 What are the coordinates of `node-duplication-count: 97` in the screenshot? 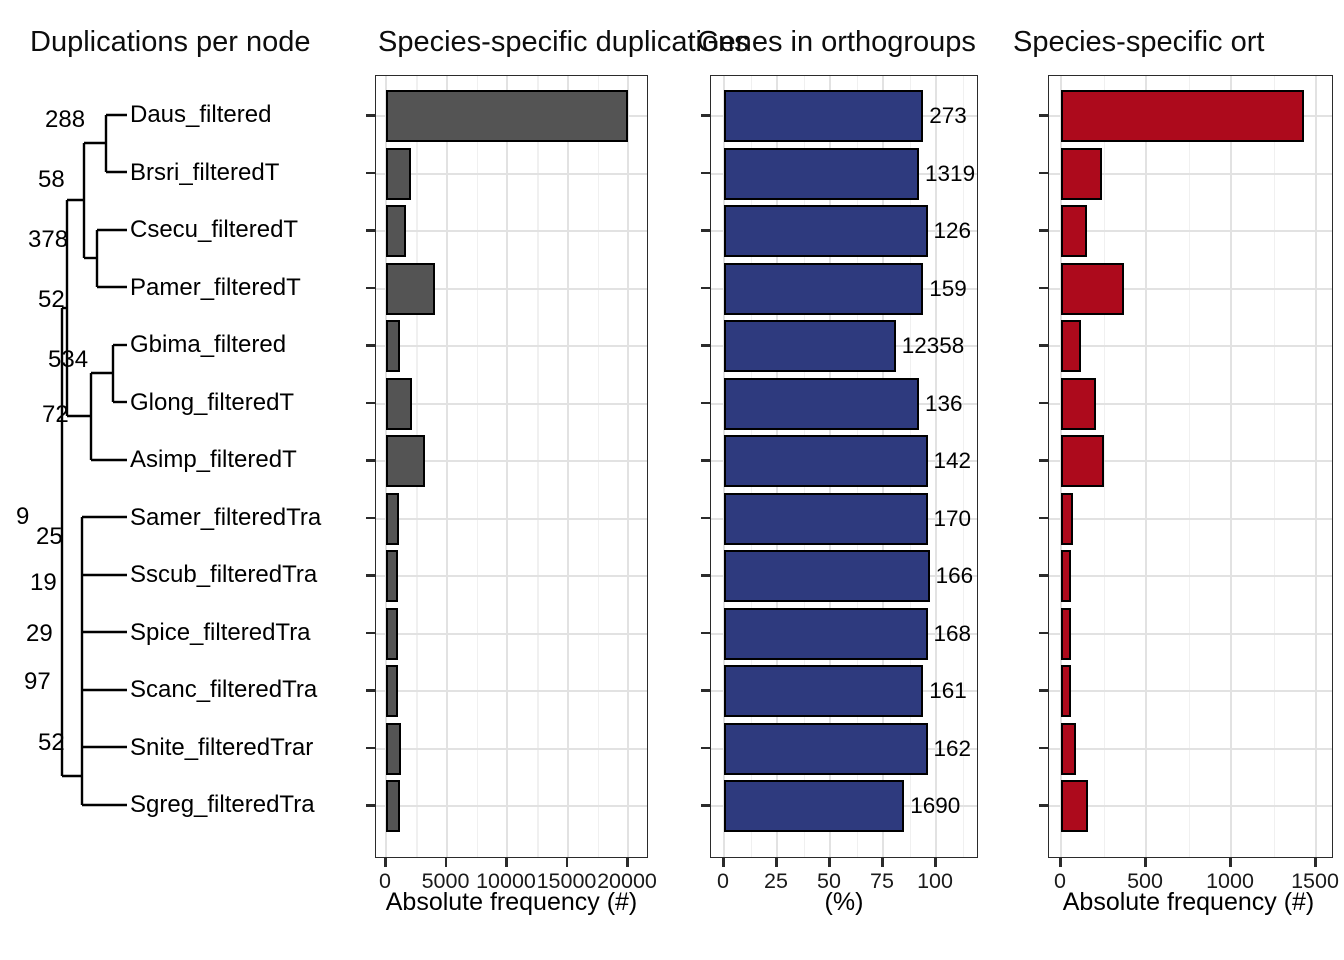 It's located at (37, 681).